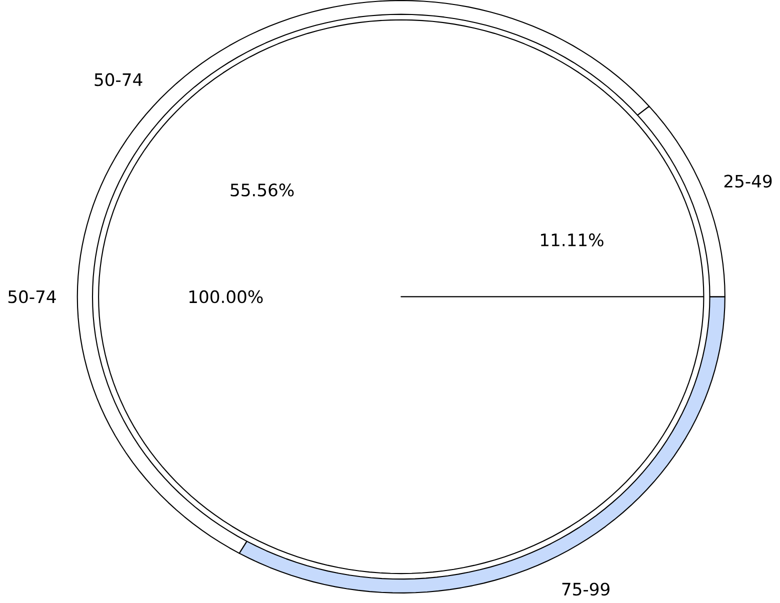  Describe the element at coordinates (572, 240) in the screenshot. I see `data-label: 11.11%` at that location.